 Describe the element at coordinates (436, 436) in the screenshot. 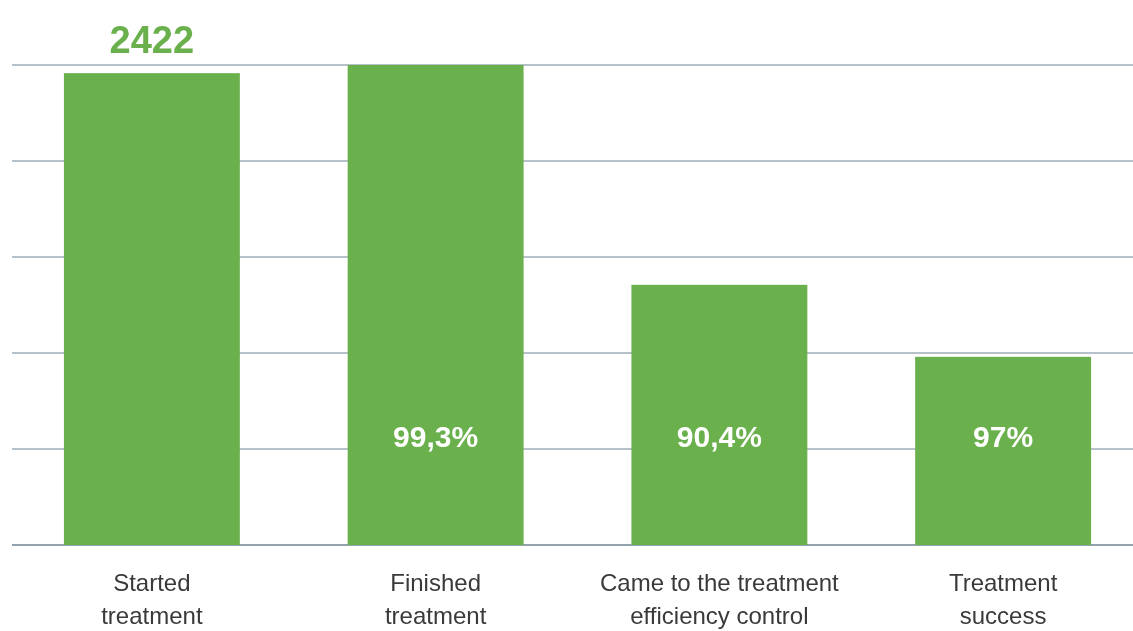

I see `annotation: 99,3%` at that location.